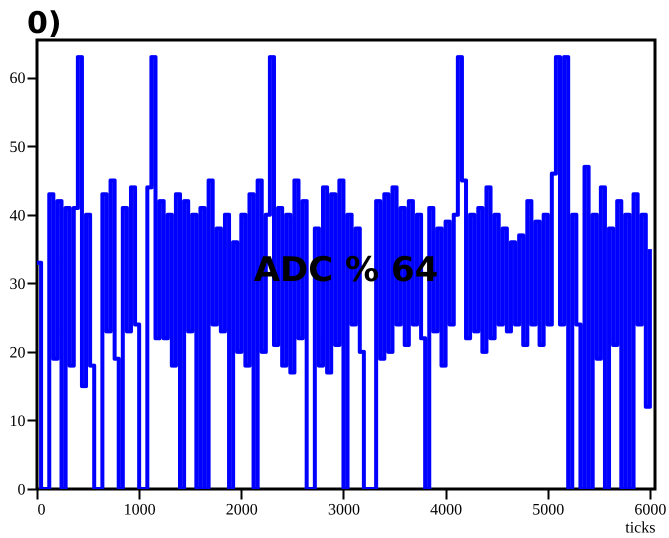 This screenshot has height=538, width=669. I want to click on y-tick-label: 30, so click(18, 284).